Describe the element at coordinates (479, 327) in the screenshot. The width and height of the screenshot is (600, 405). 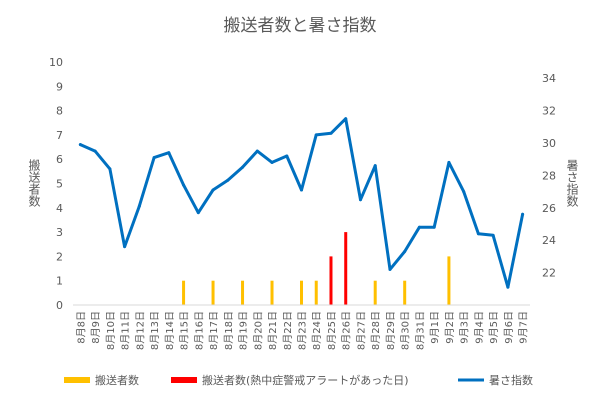
I see `x-tick-label: 9月4日` at that location.